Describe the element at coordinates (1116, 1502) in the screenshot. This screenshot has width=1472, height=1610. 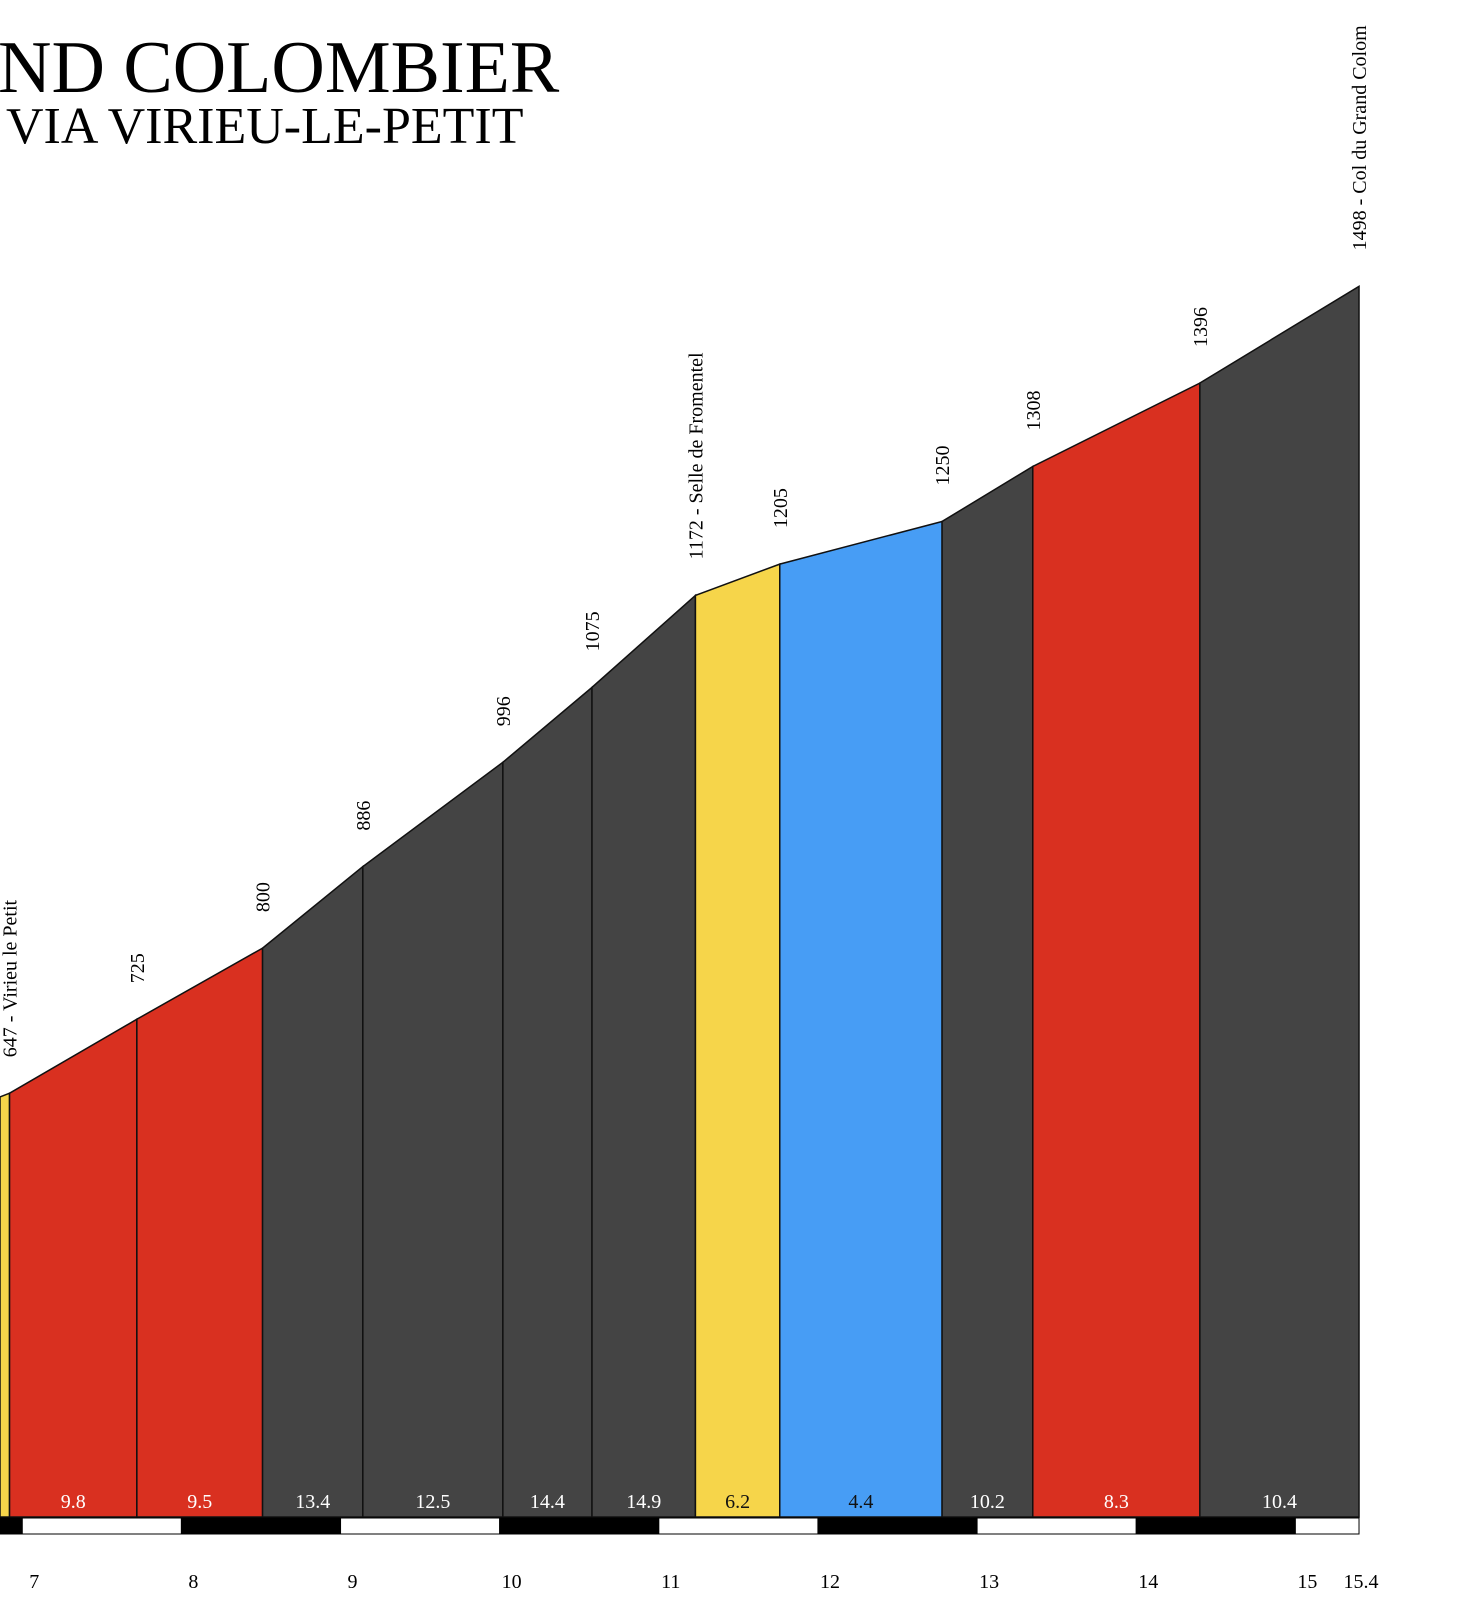
I see `gradient-label: 8.3` at that location.